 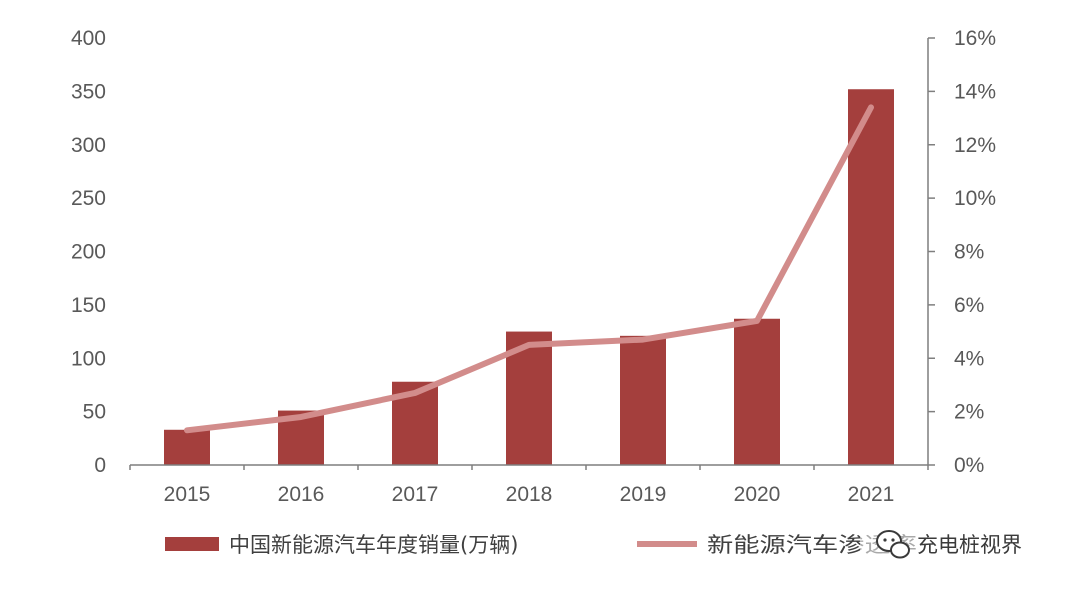 I want to click on y-left-tick-label: 300, so click(x=88, y=145).